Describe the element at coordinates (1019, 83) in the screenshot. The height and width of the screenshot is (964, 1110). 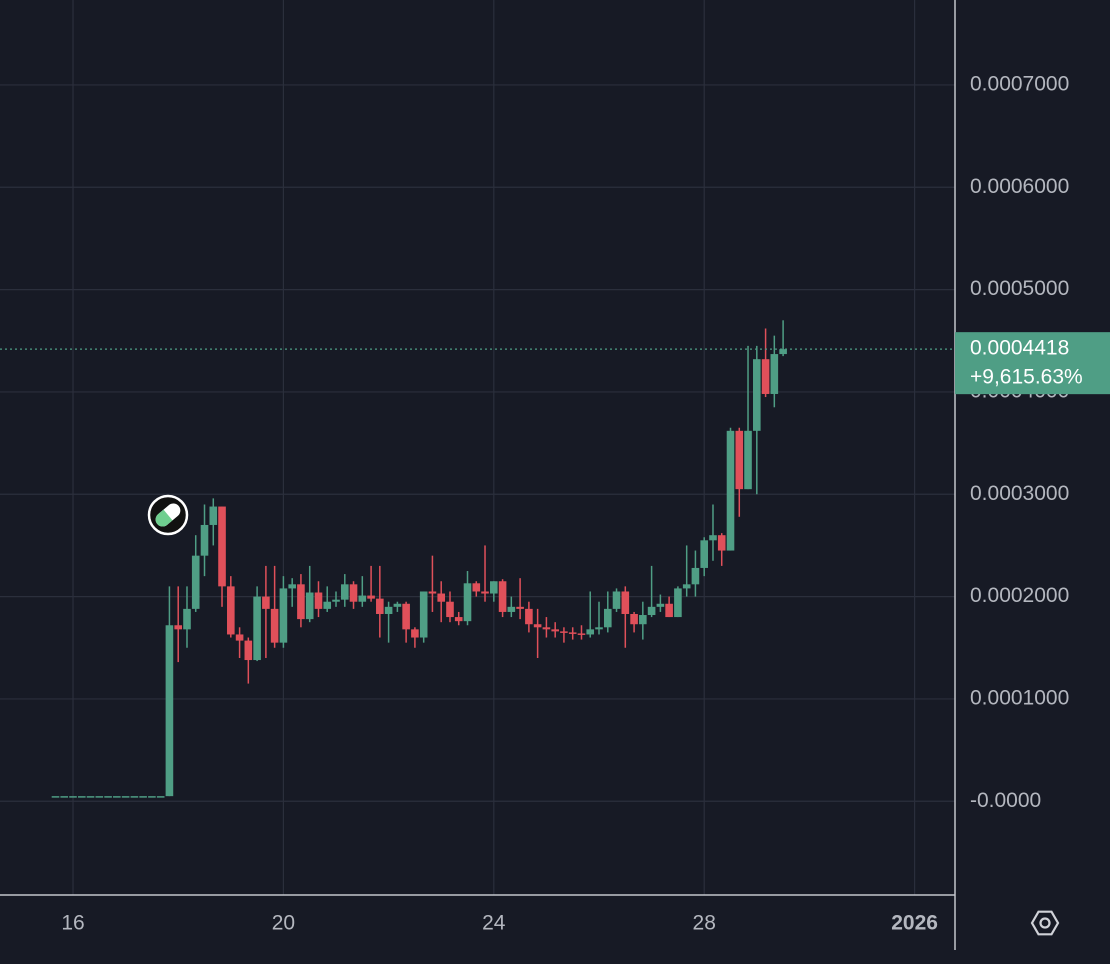
I see `y-tick-label: 0.0007000` at that location.